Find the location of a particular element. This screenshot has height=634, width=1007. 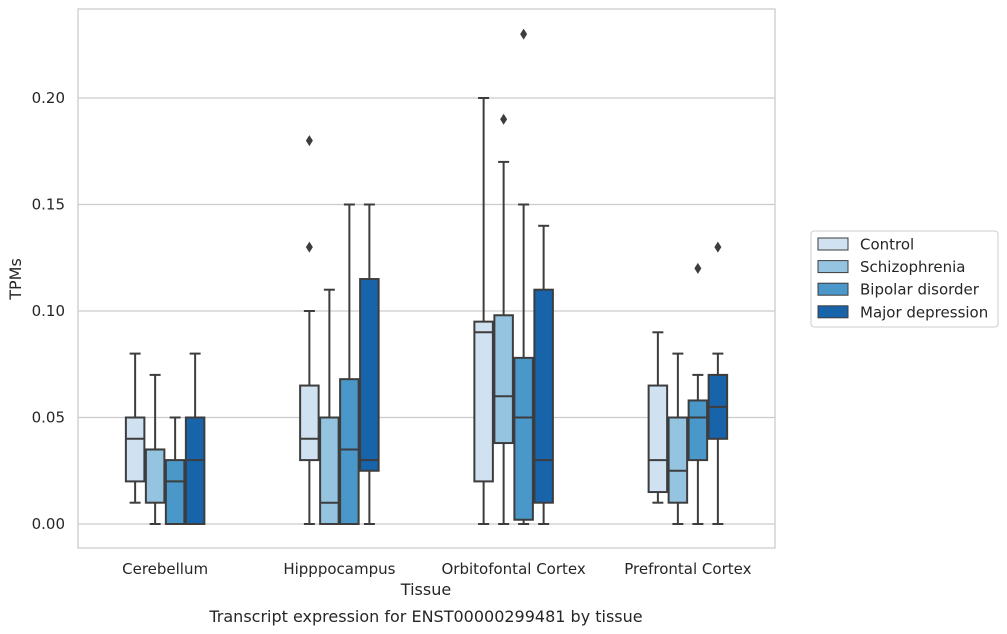

x-tick-label: Cerebellum is located at coordinates (165, 569).